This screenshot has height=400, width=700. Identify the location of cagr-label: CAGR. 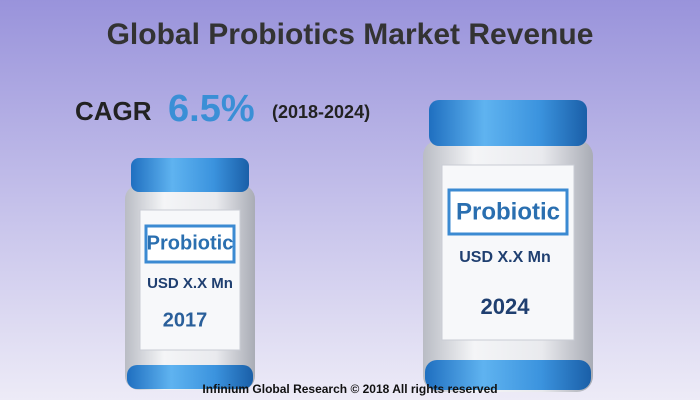
(113, 111).